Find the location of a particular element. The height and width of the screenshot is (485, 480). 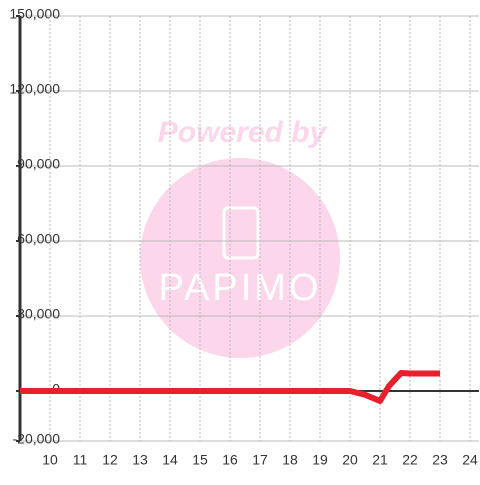

x-tick-label: 14 is located at coordinates (170, 460).